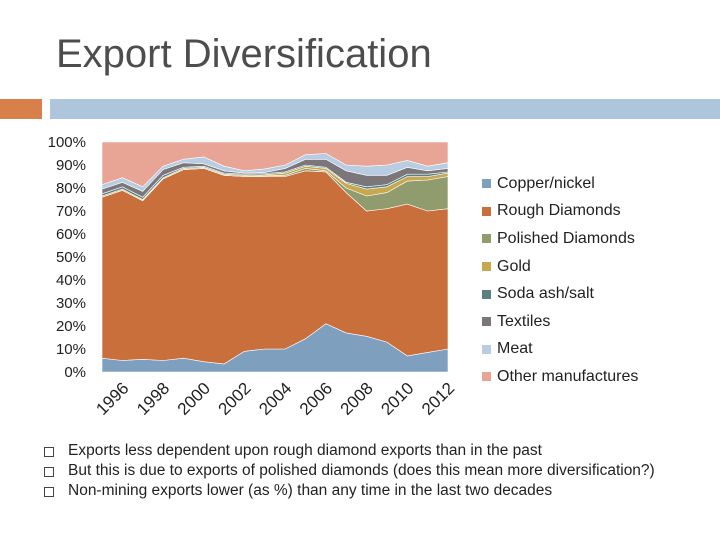 Image resolution: width=720 pixels, height=540 pixels. Describe the element at coordinates (566, 238) in the screenshot. I see `legend-label: Polished Diamonds` at that location.